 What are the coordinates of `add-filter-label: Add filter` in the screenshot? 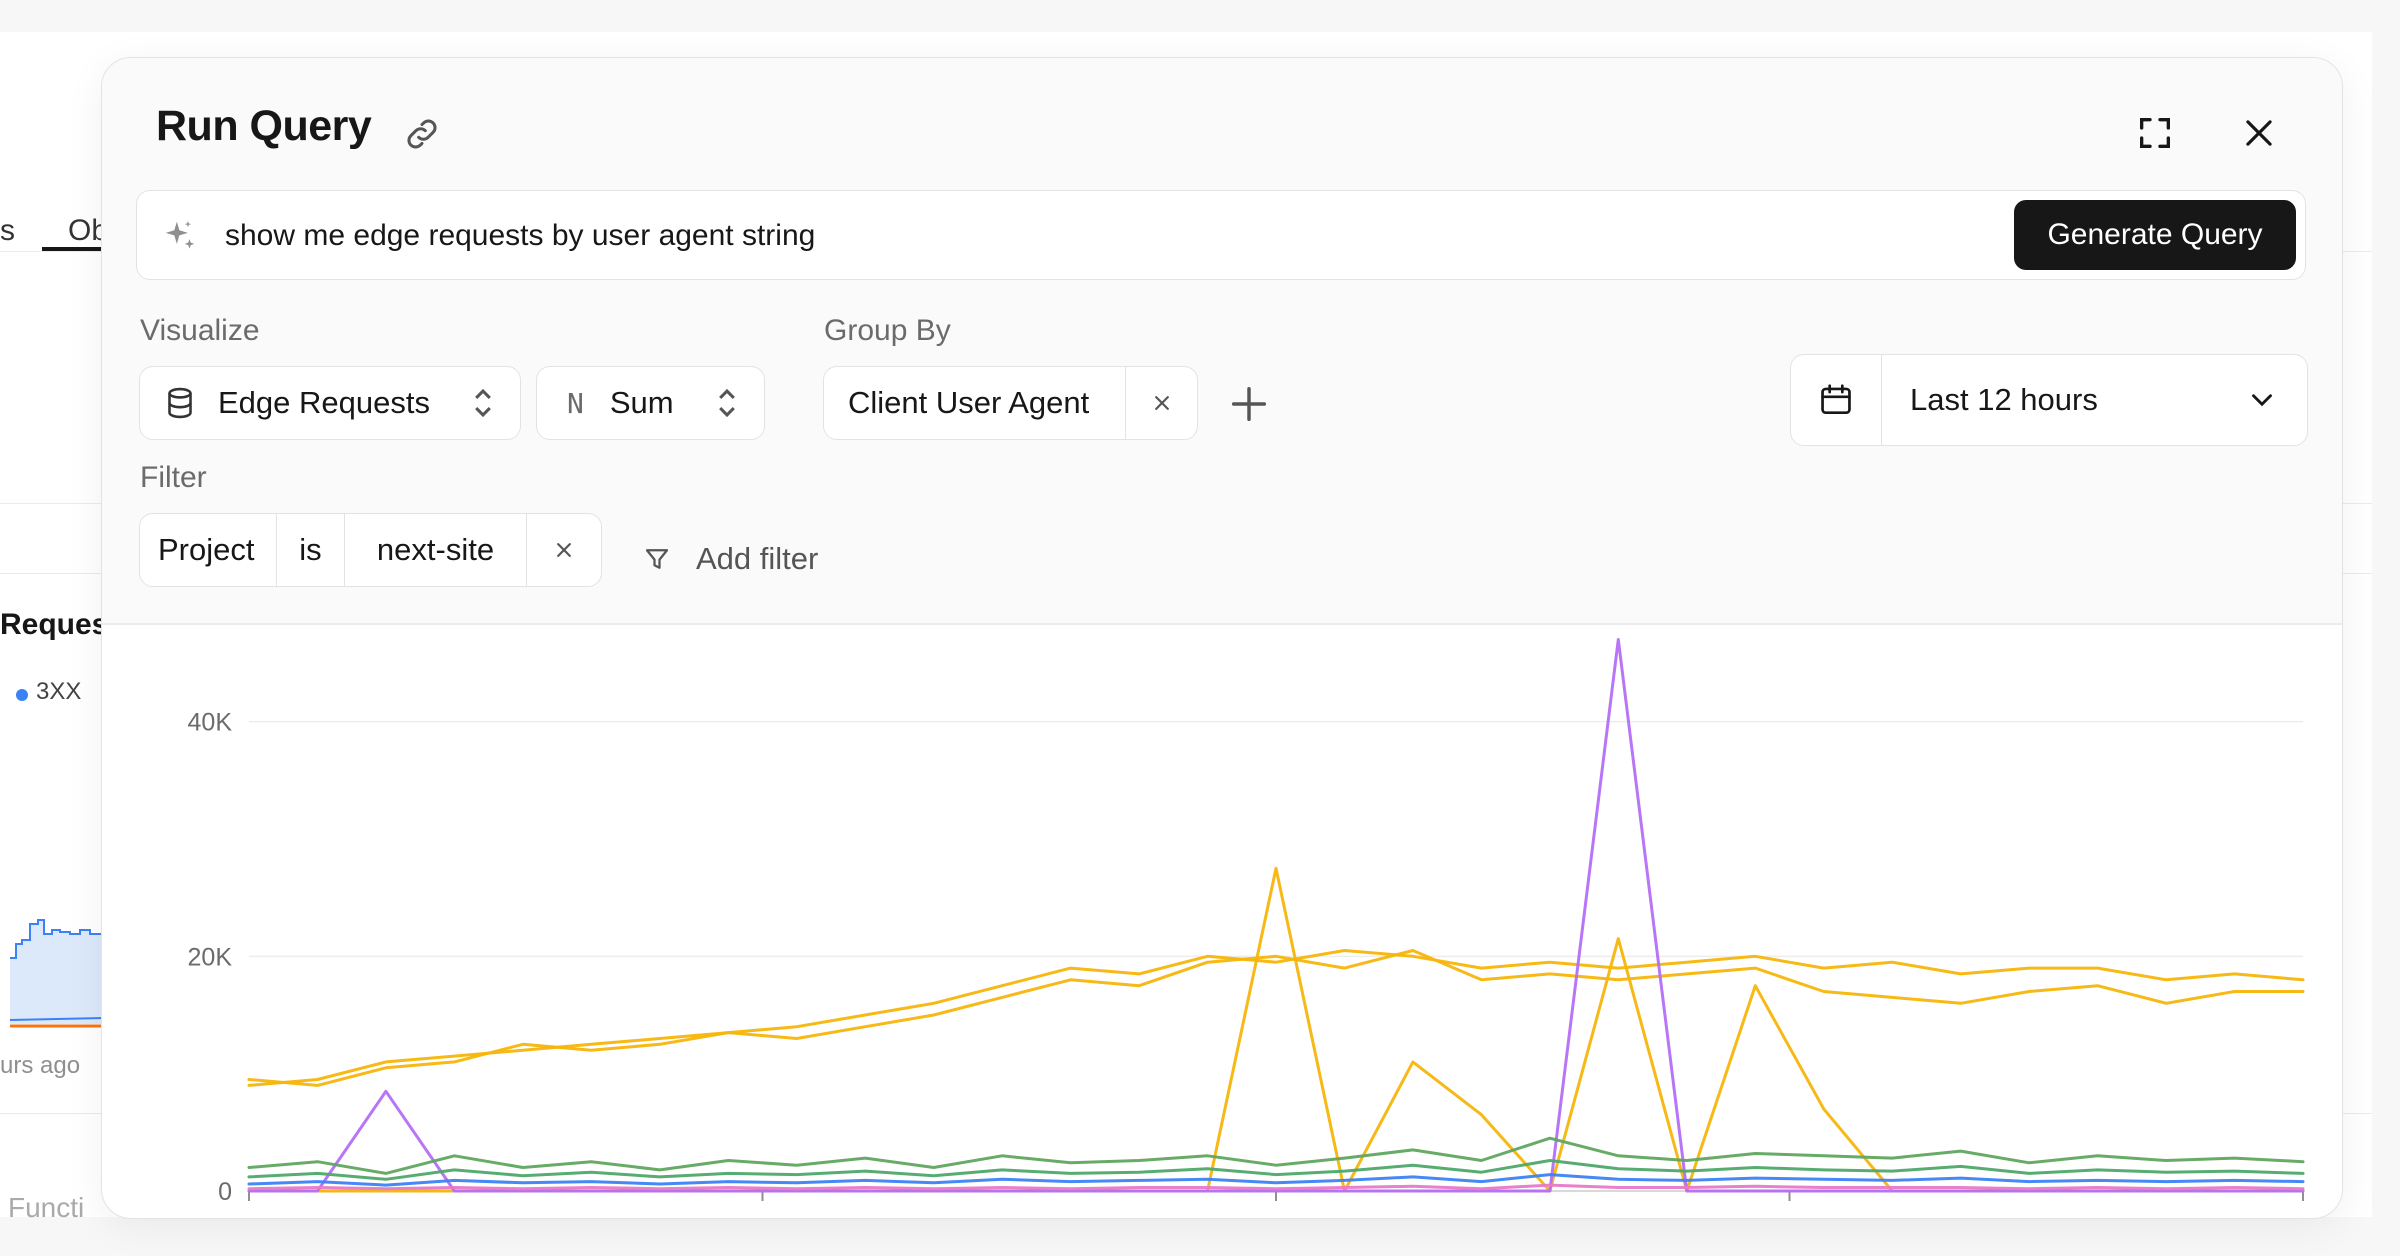 It's located at (757, 558).